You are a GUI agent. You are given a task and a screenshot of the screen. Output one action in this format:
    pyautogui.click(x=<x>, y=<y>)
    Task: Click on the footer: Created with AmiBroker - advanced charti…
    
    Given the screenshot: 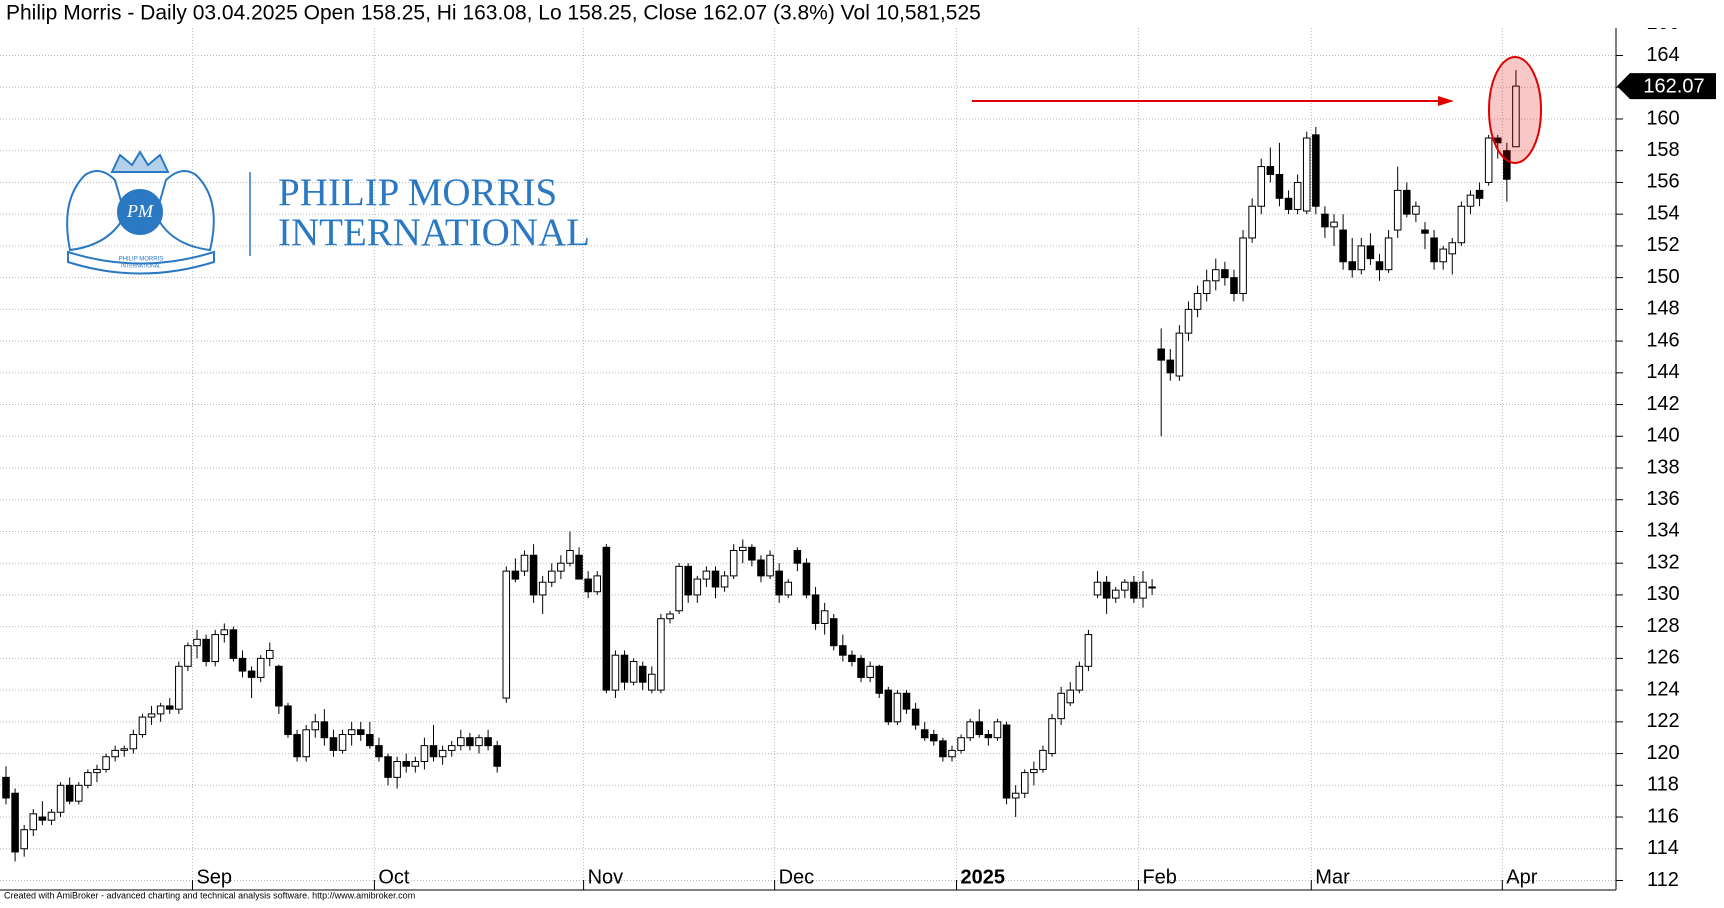 What is the action you would take?
    pyautogui.click(x=209, y=895)
    